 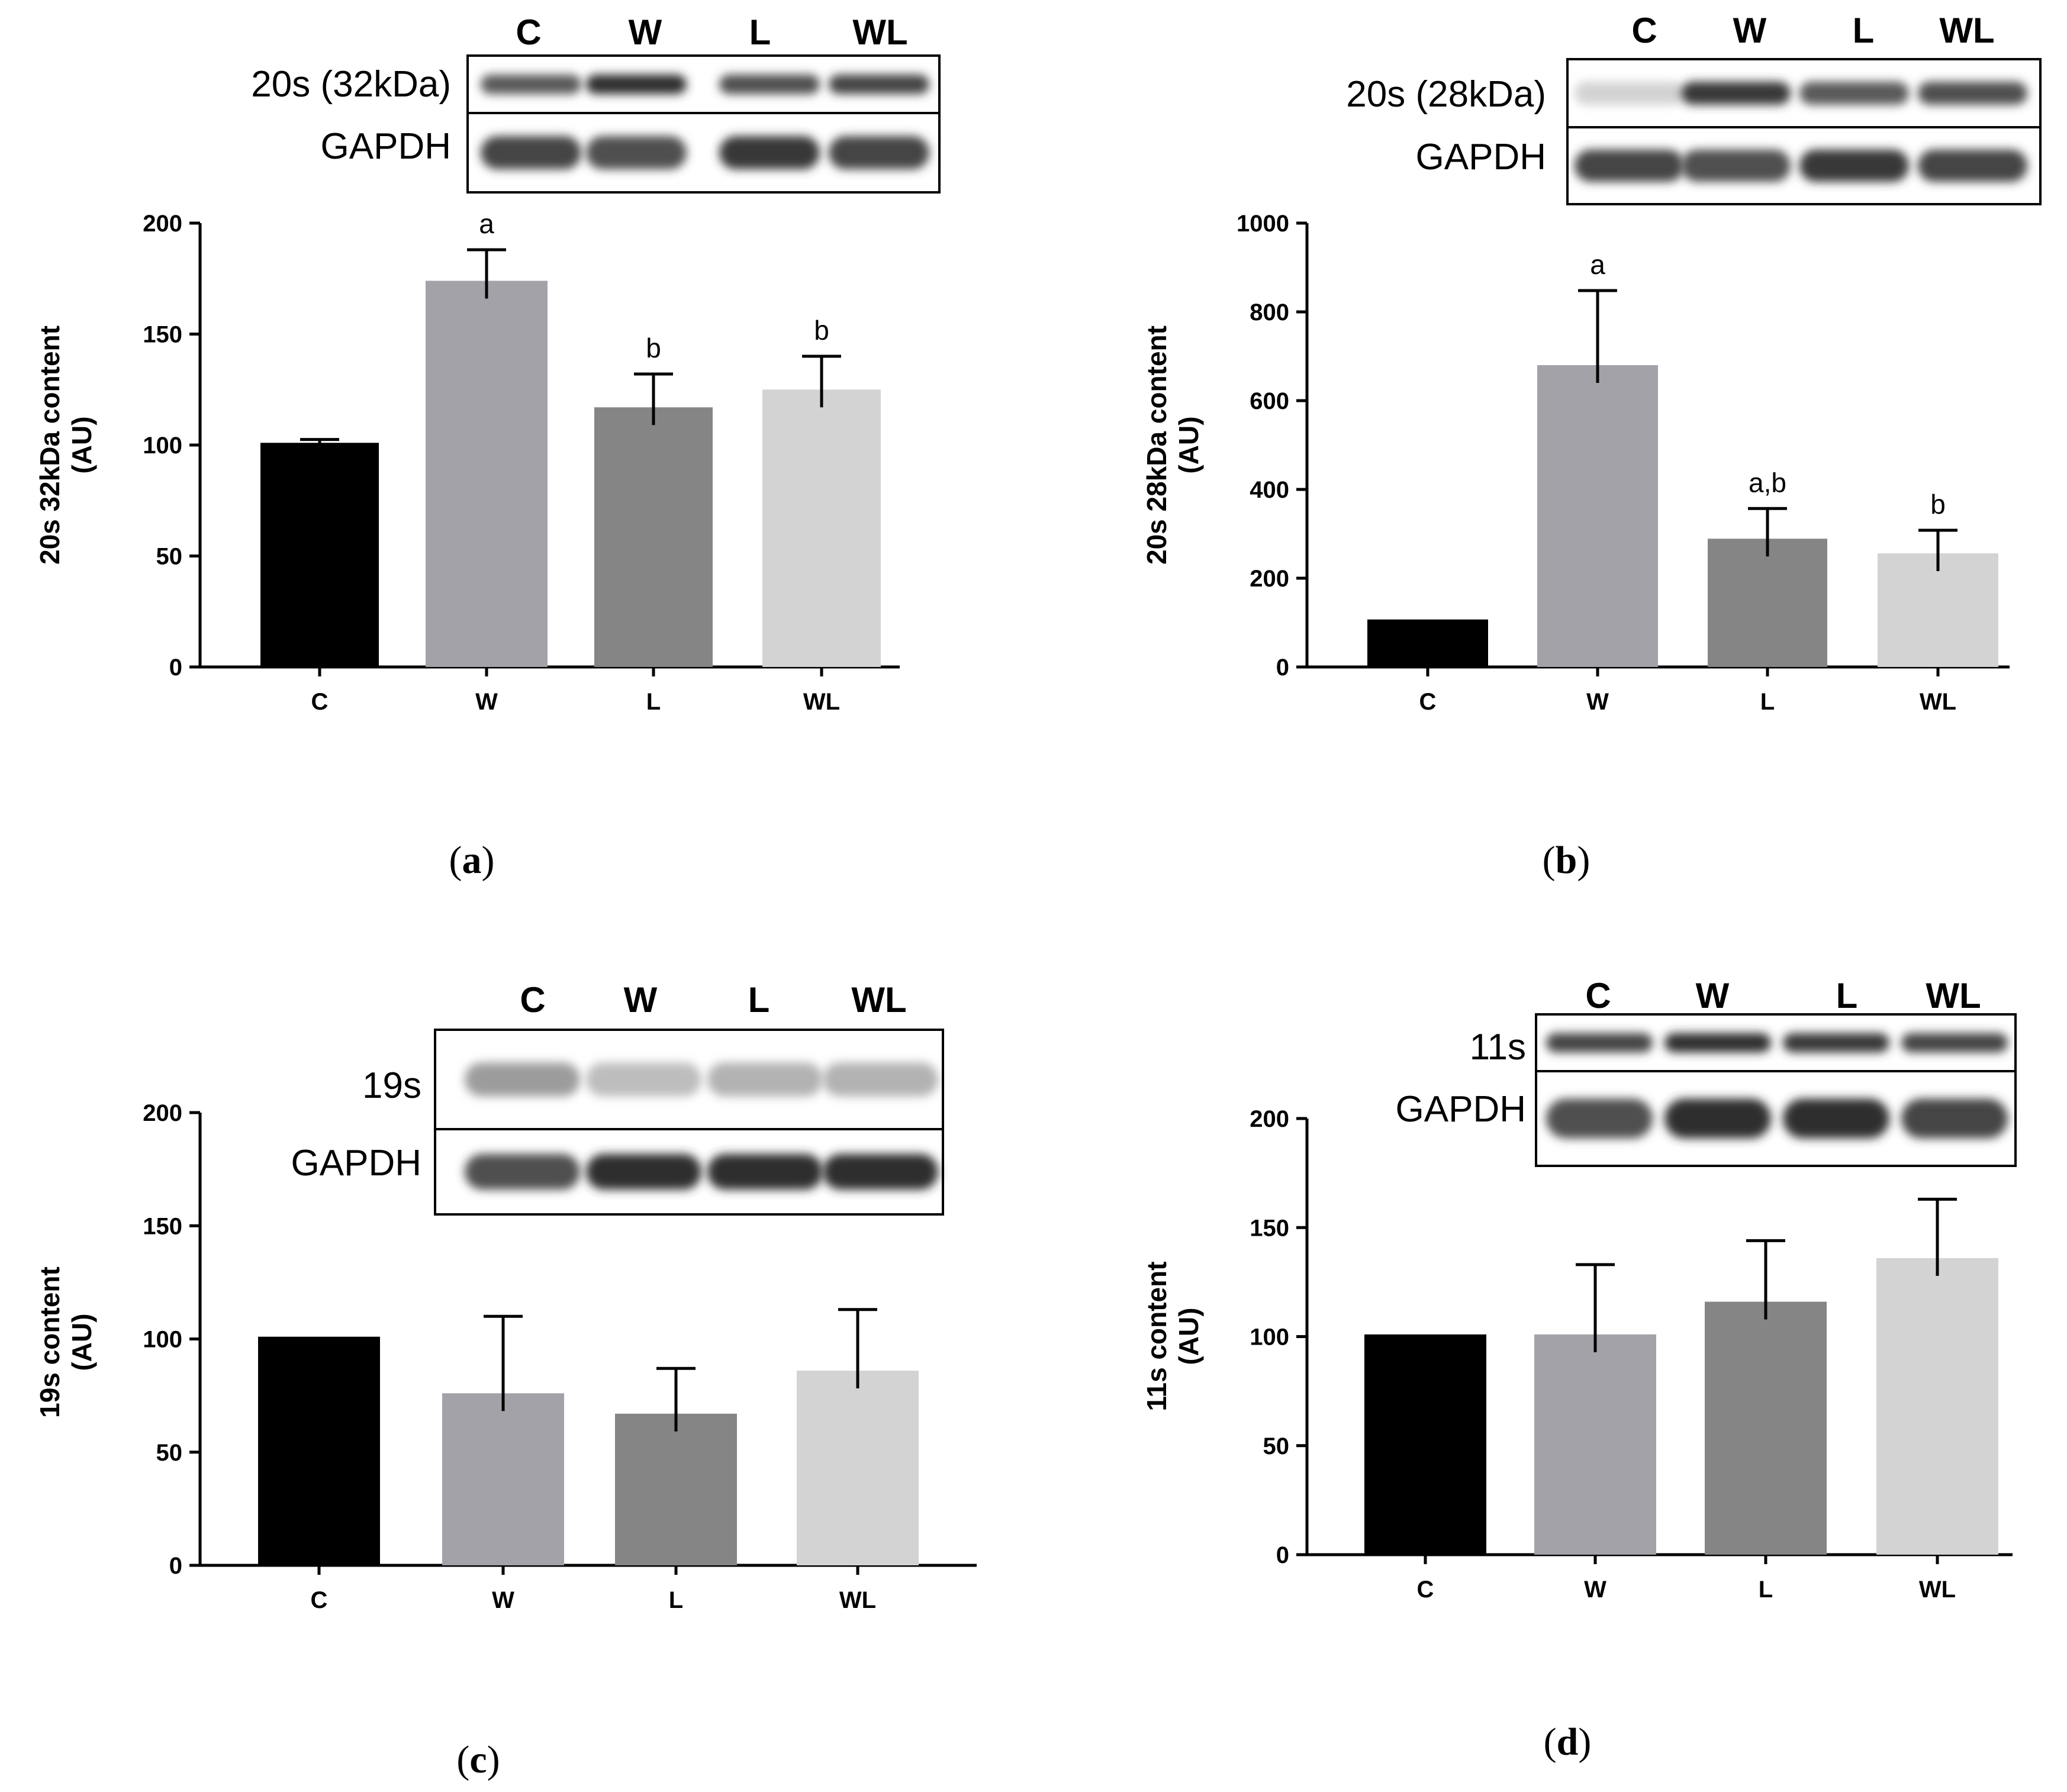 I want to click on panel-label: (a), so click(x=472, y=860).